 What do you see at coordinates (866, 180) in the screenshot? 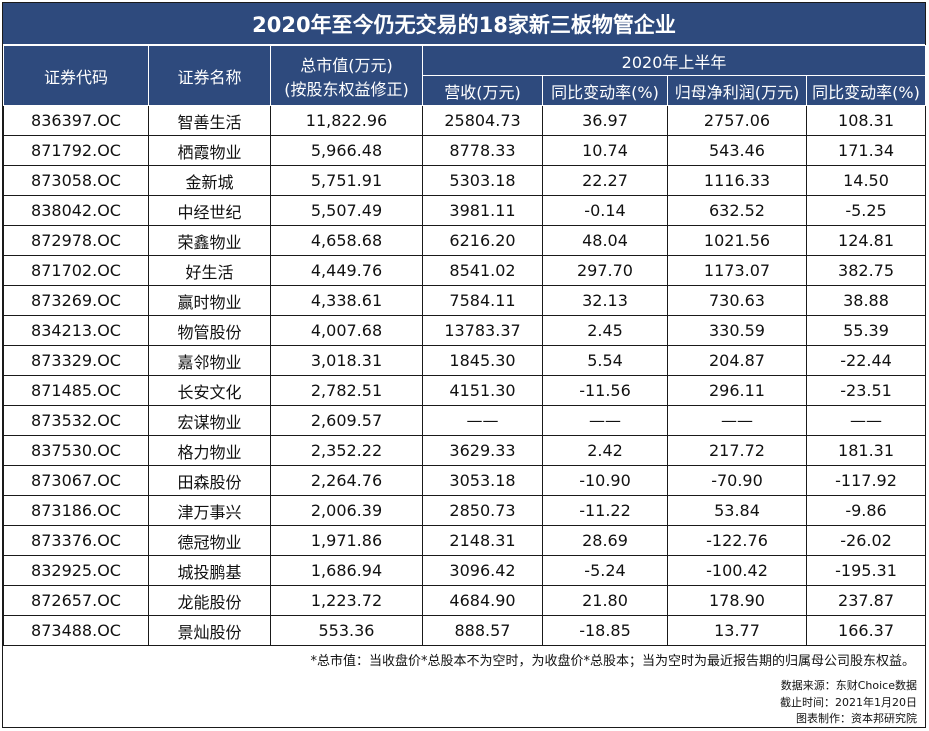
I see `cell-profit-yoy: 14.50` at bounding box center [866, 180].